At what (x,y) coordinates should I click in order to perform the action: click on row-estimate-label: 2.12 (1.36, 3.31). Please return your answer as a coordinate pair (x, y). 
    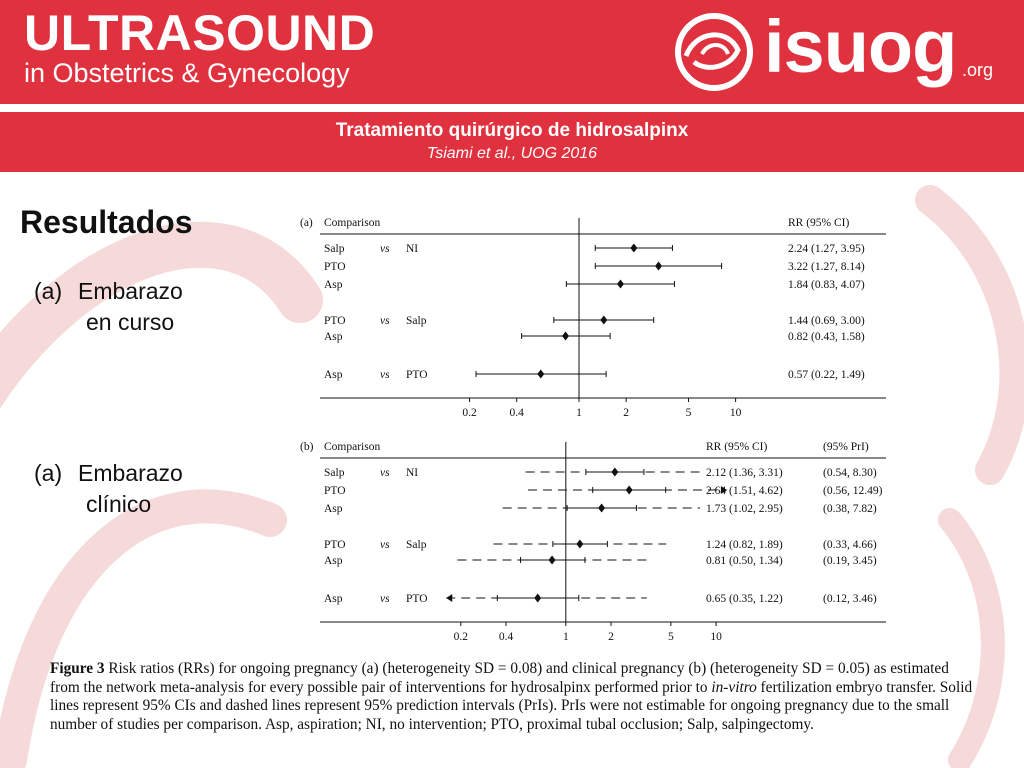
    Looking at the image, I should click on (744, 473).